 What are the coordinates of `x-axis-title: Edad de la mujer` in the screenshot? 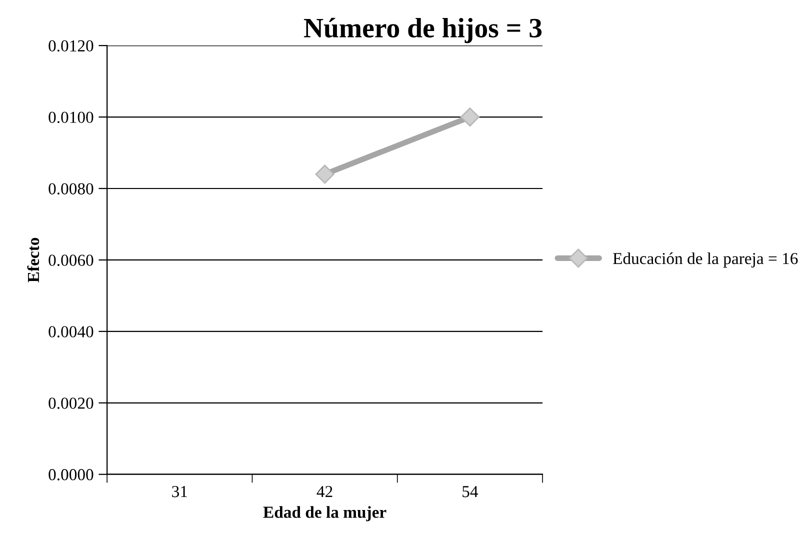 It's located at (324, 514).